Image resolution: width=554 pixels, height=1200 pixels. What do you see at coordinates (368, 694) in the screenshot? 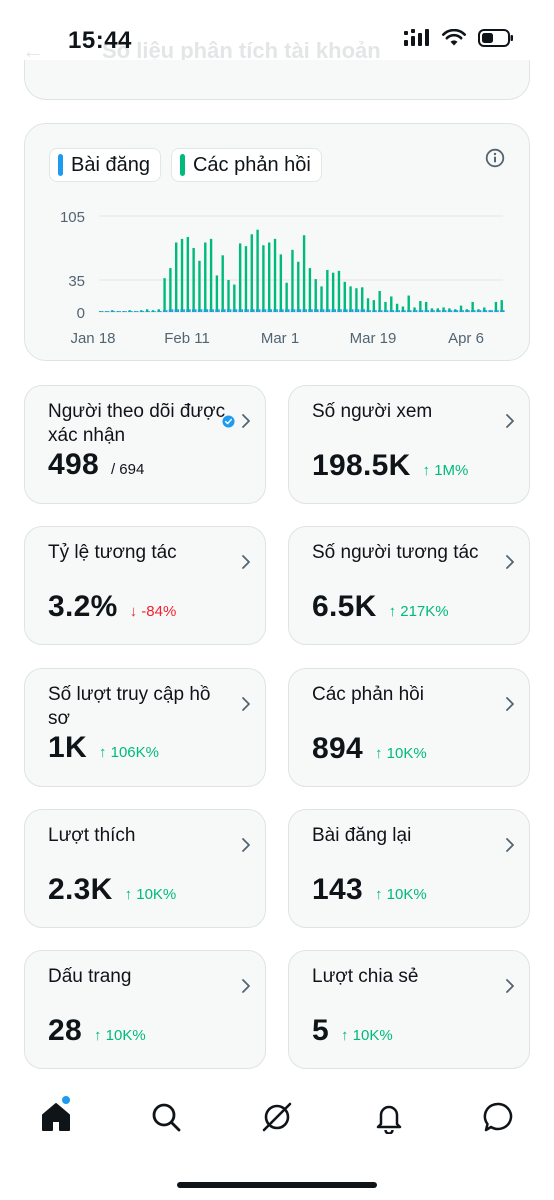
I see `metric-label: Các phản hồi` at bounding box center [368, 694].